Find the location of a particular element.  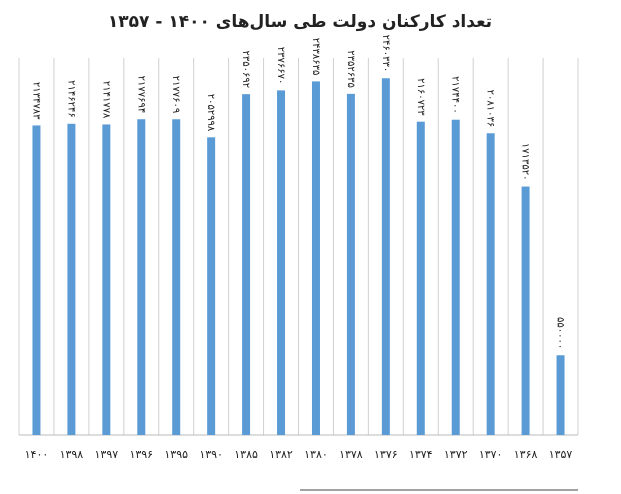

value-label: ۲۳۷۶۶۷۰ is located at coordinates (280, 66).